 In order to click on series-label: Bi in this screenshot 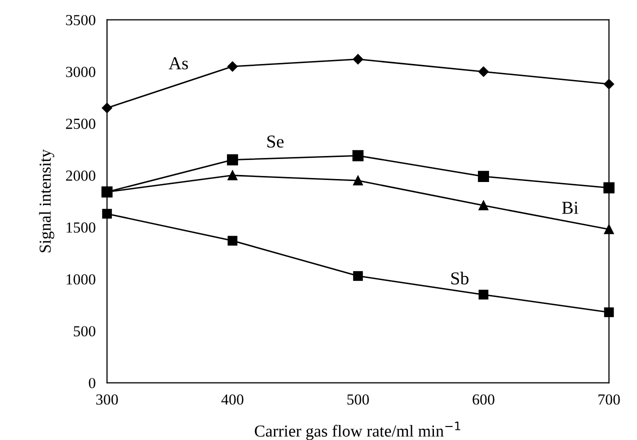, I will do `click(570, 208)`.